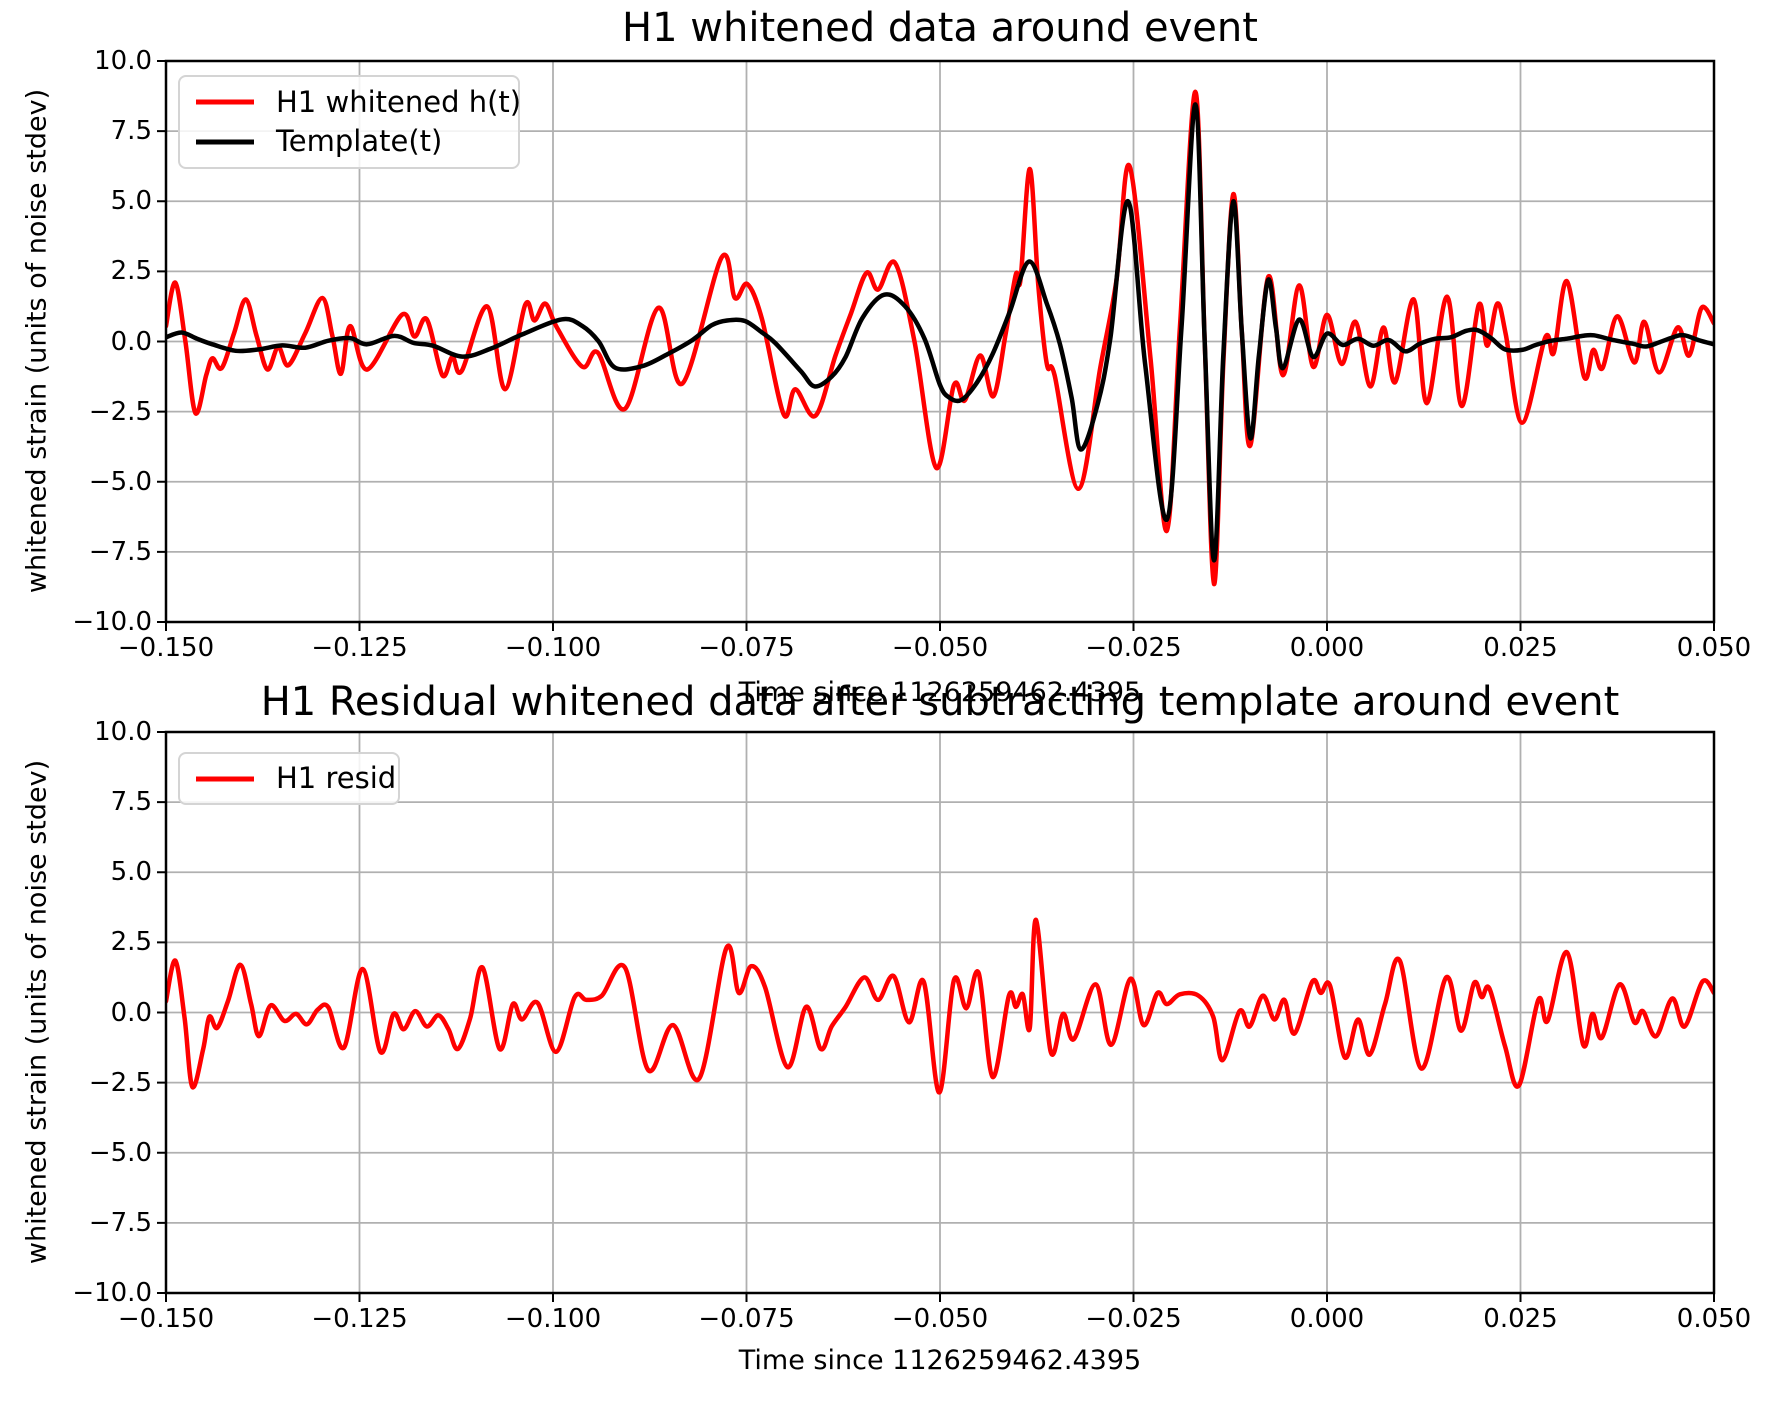 The image size is (1773, 1401). Describe the element at coordinates (940, 1006) in the screenshot. I see `curve-h1-resid` at that location.